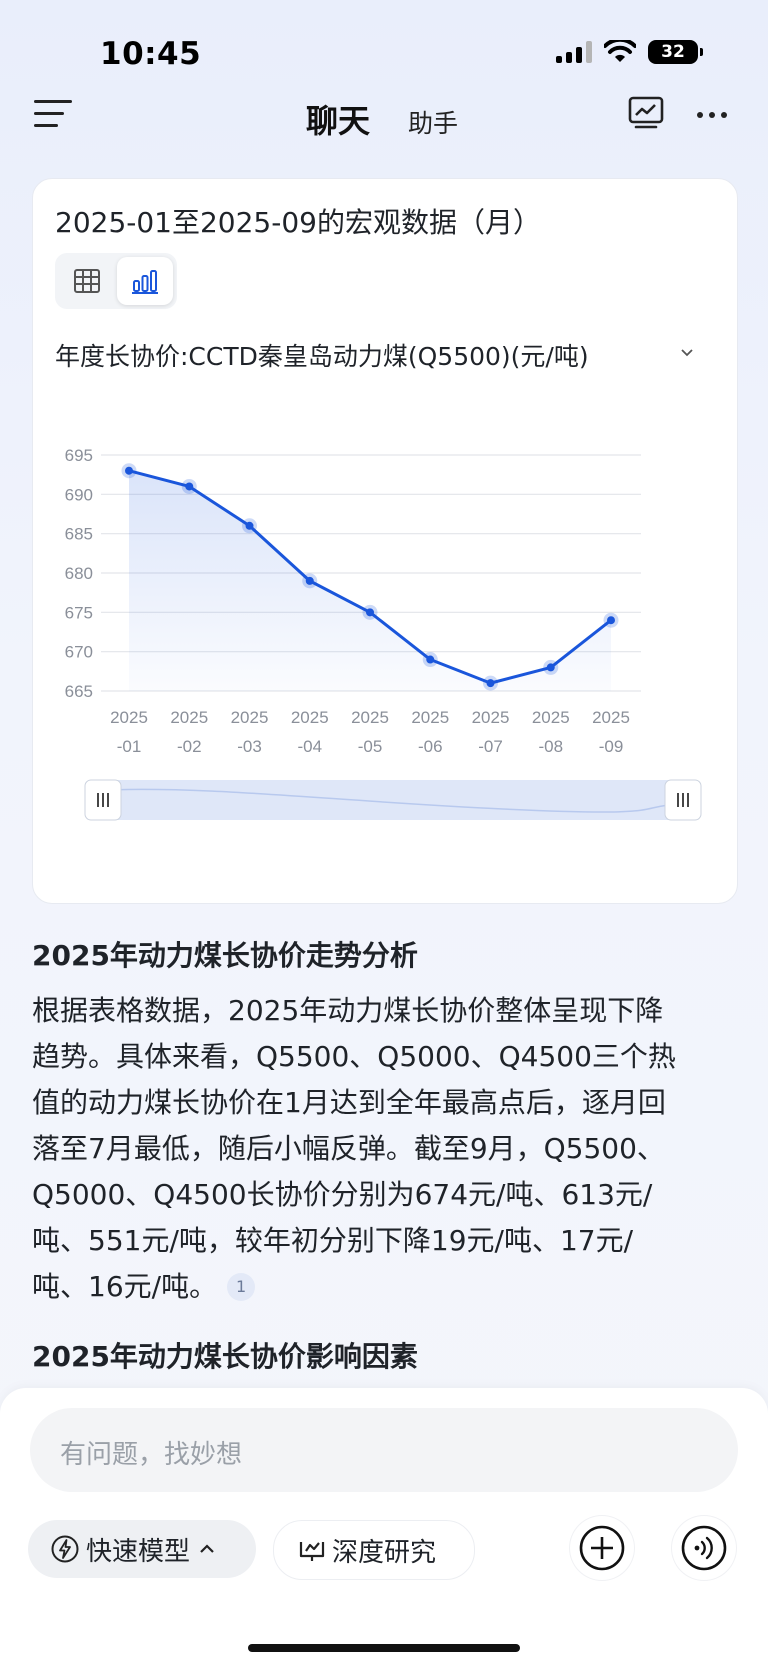 The height and width of the screenshot is (1669, 768). What do you see at coordinates (129, 746) in the screenshot?
I see `x-tick-label: -01` at bounding box center [129, 746].